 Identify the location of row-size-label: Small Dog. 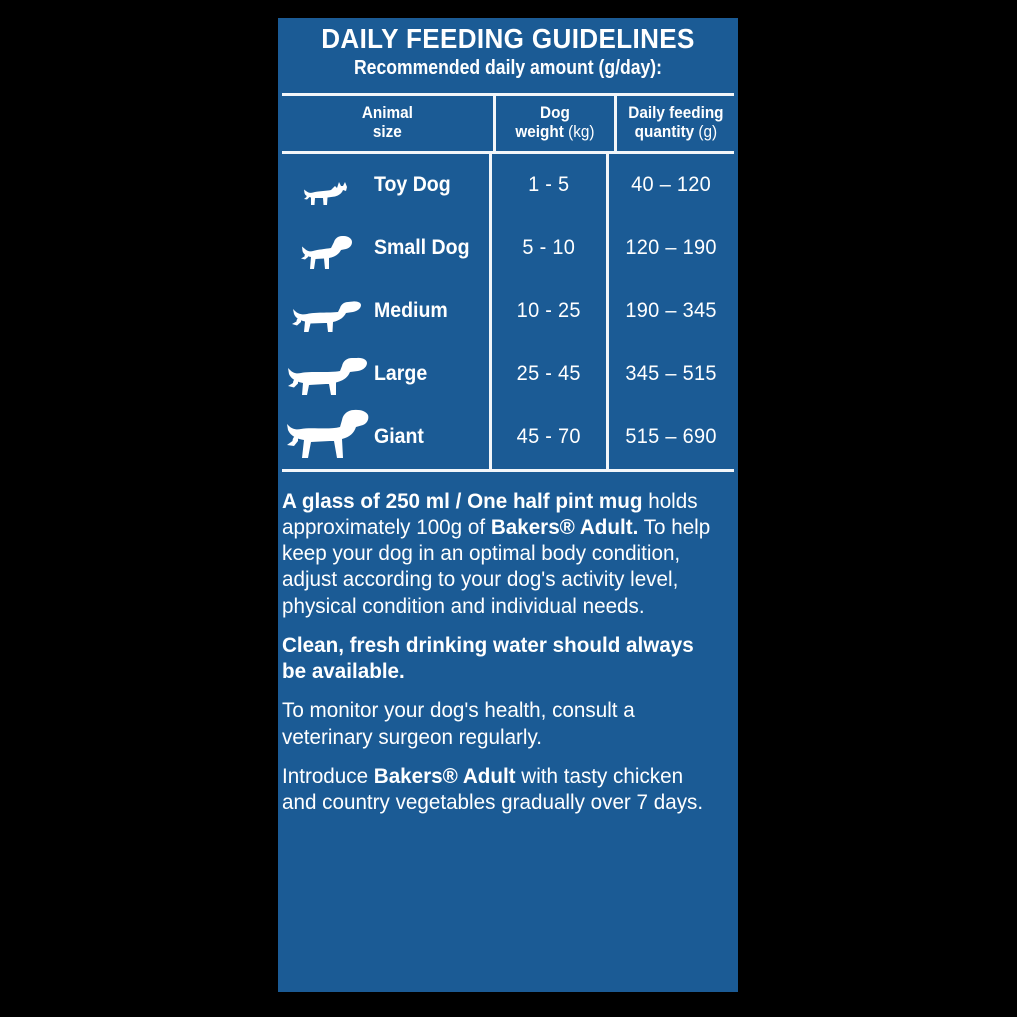
(422, 248).